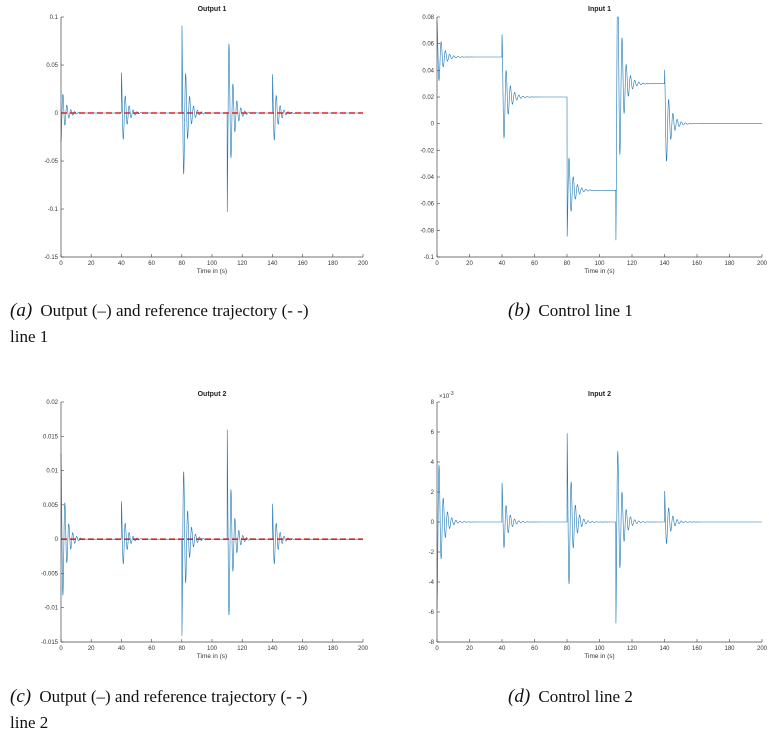 This screenshot has width=769, height=742. Describe the element at coordinates (51, 437) in the screenshot. I see `y-tick-label: 0.015` at that location.